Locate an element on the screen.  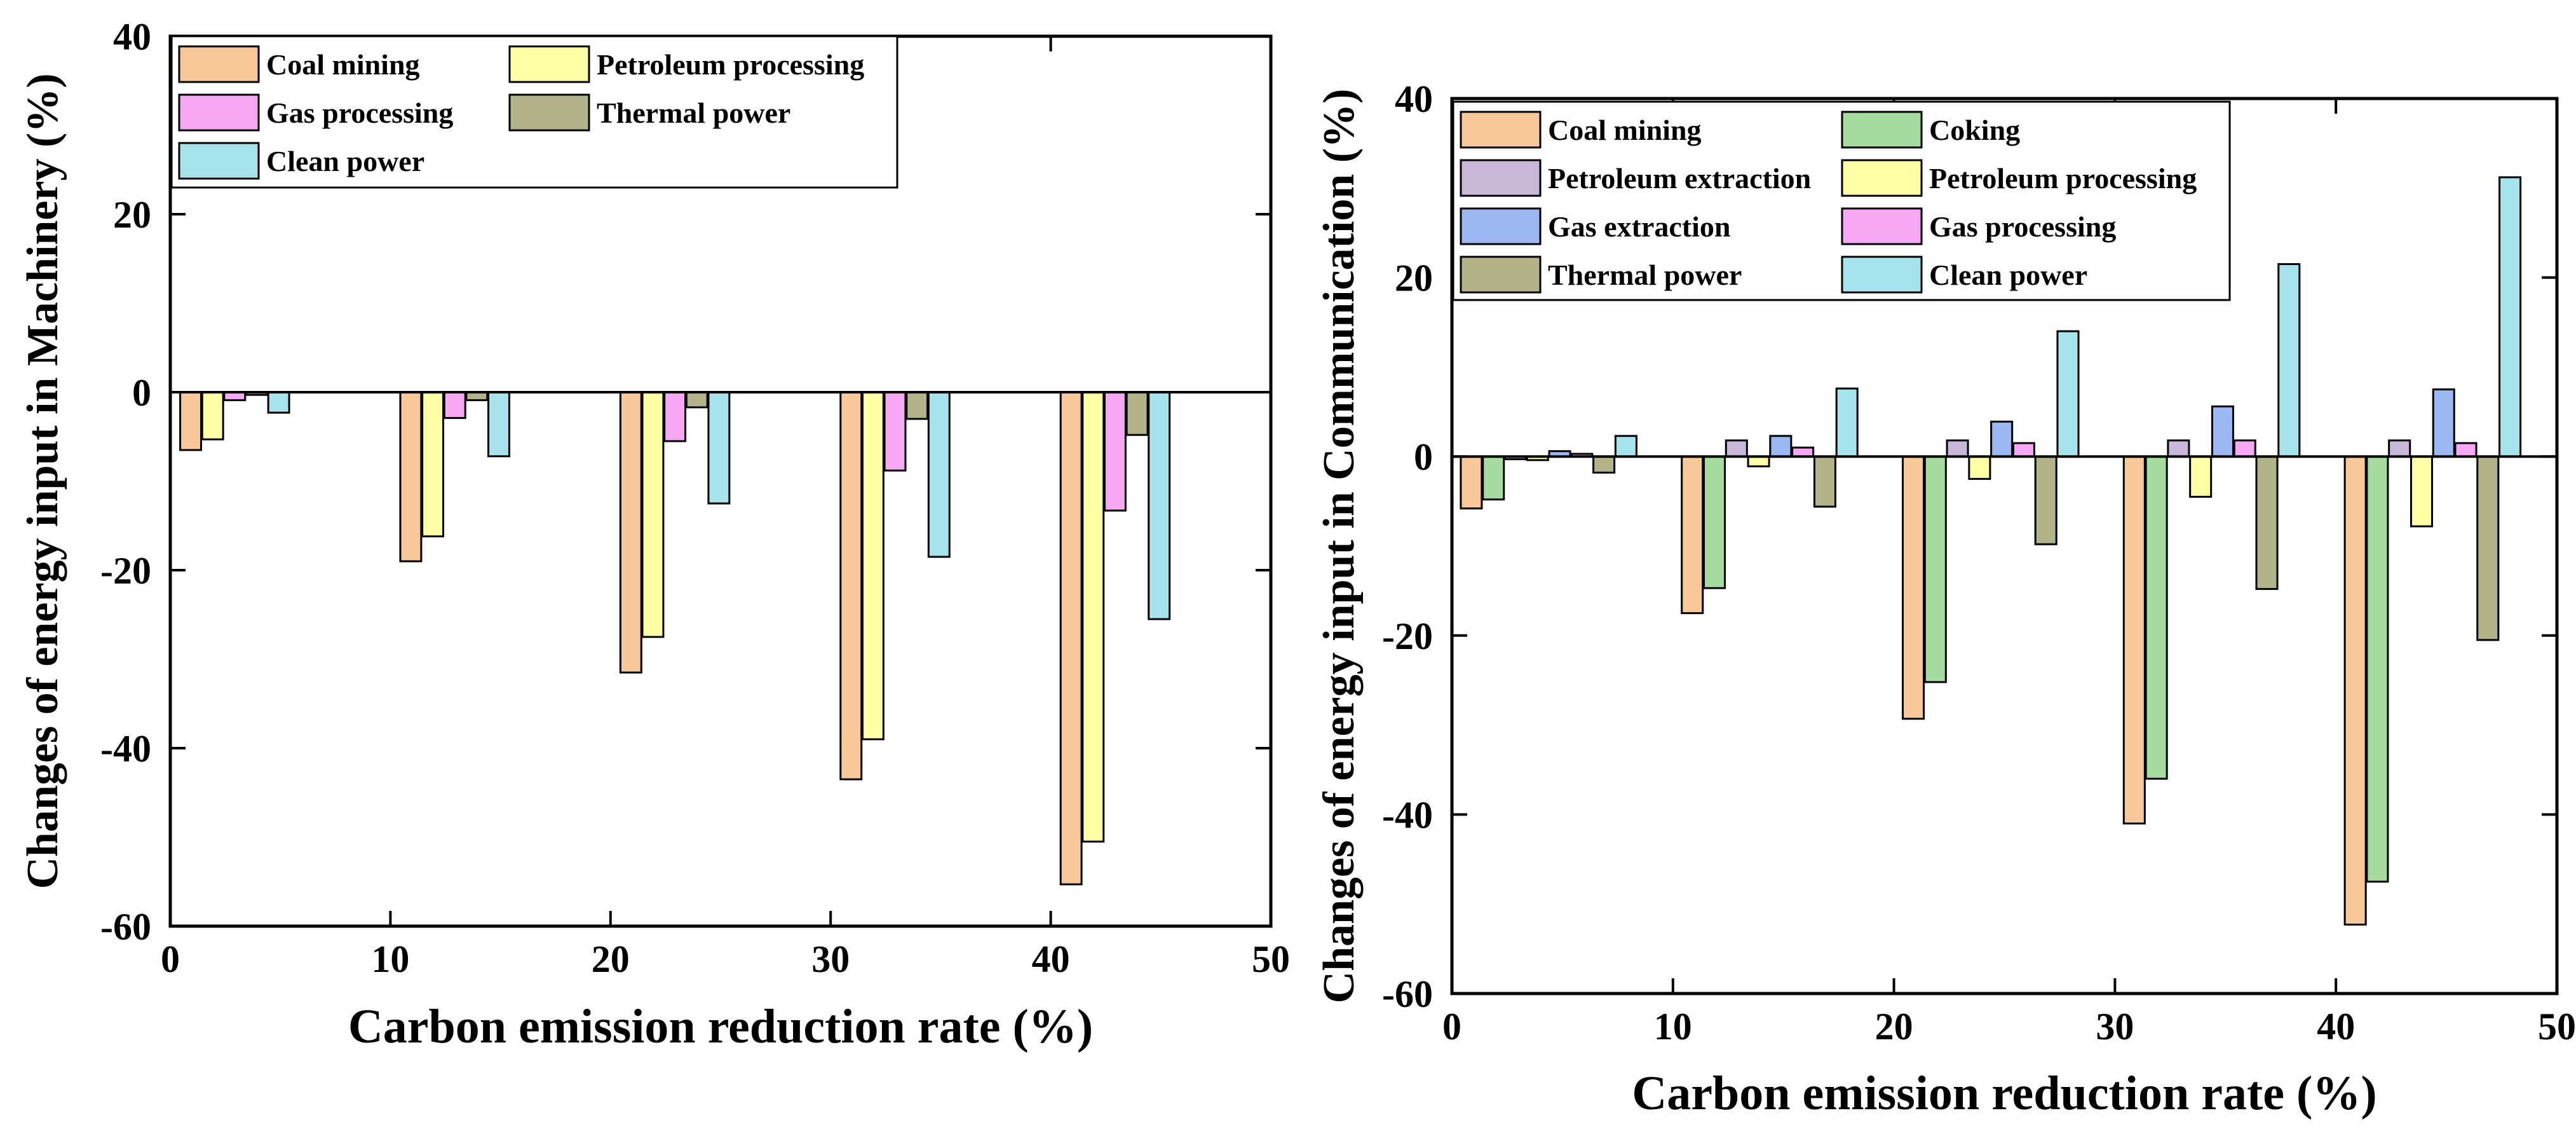
legend-label-clean-power: Clean power is located at coordinates (2008, 275).